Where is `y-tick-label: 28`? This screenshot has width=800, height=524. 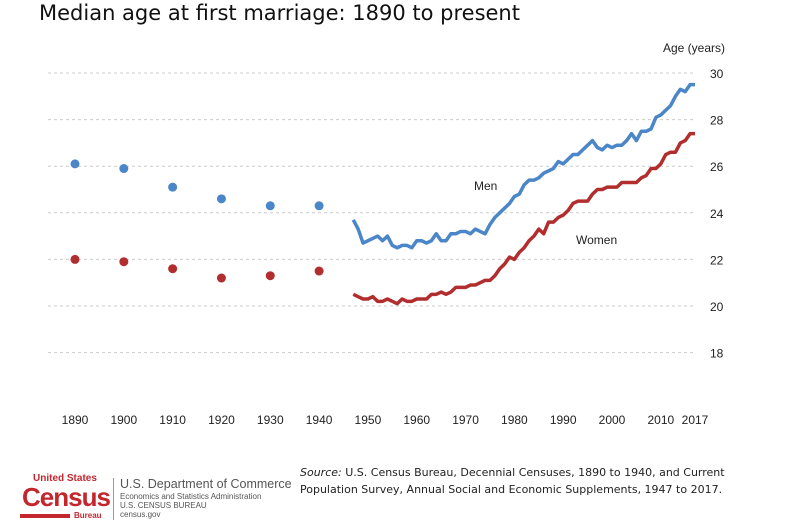 y-tick-label: 28 is located at coordinates (717, 121).